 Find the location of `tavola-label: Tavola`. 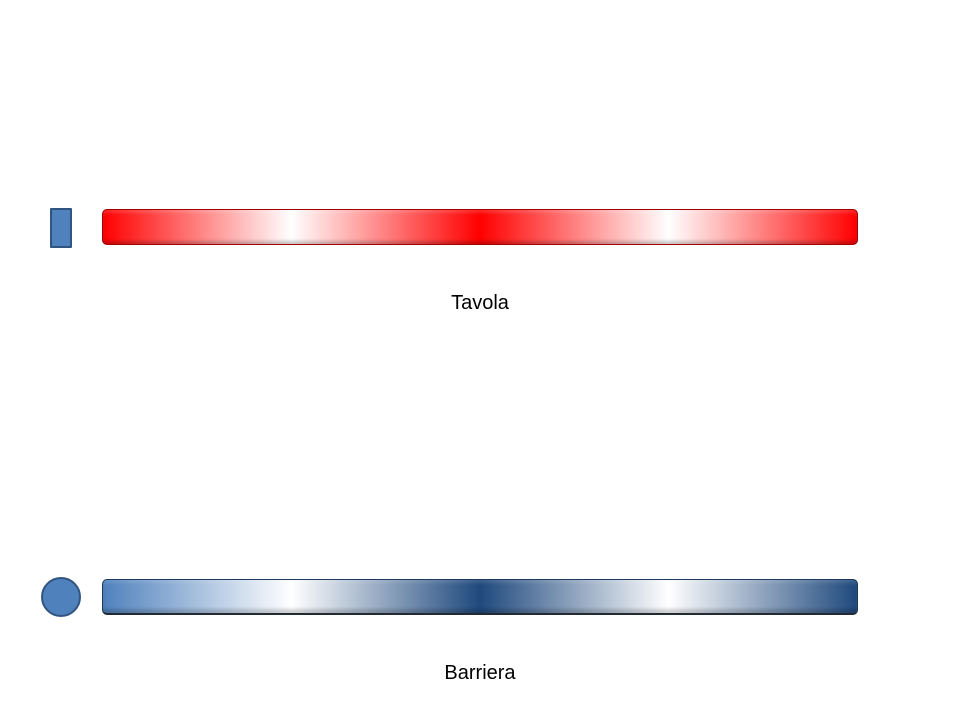

tavola-label: Tavola is located at coordinates (480, 303).